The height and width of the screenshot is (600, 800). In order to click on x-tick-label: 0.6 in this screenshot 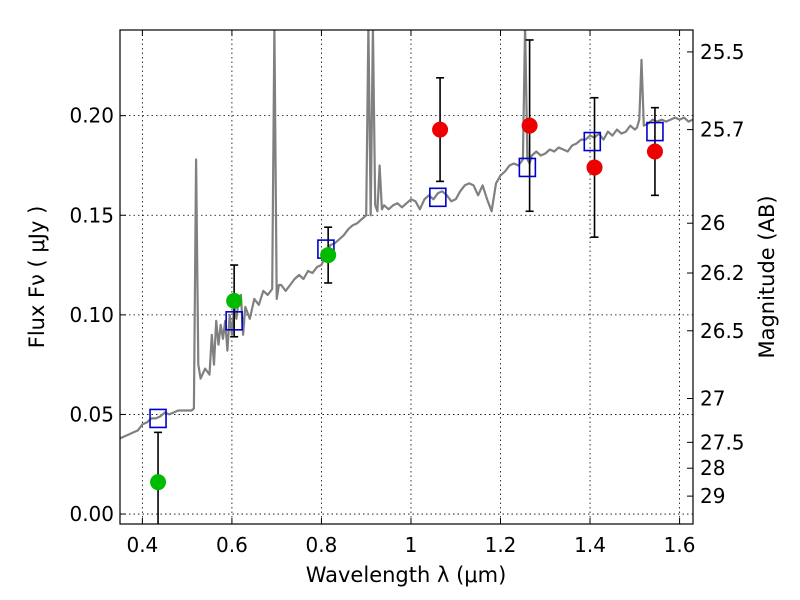, I will do `click(232, 545)`.